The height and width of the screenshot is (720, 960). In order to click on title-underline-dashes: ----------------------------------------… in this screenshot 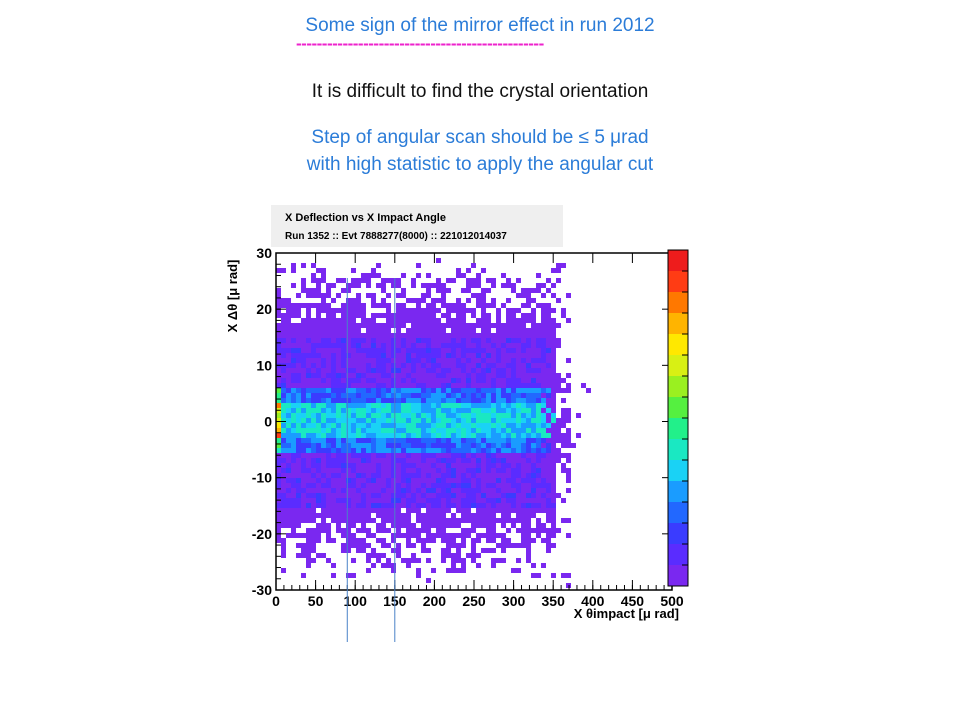, I will do `click(420, 43)`.